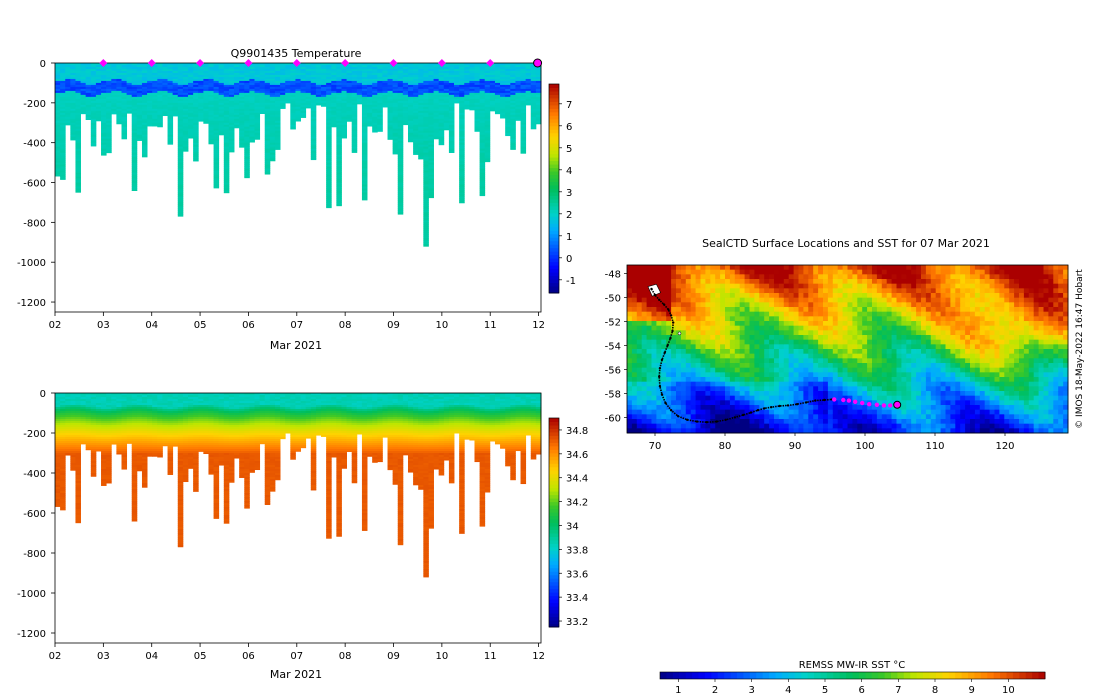  I want to click on y-tick-label: -800, so click(34, 223).